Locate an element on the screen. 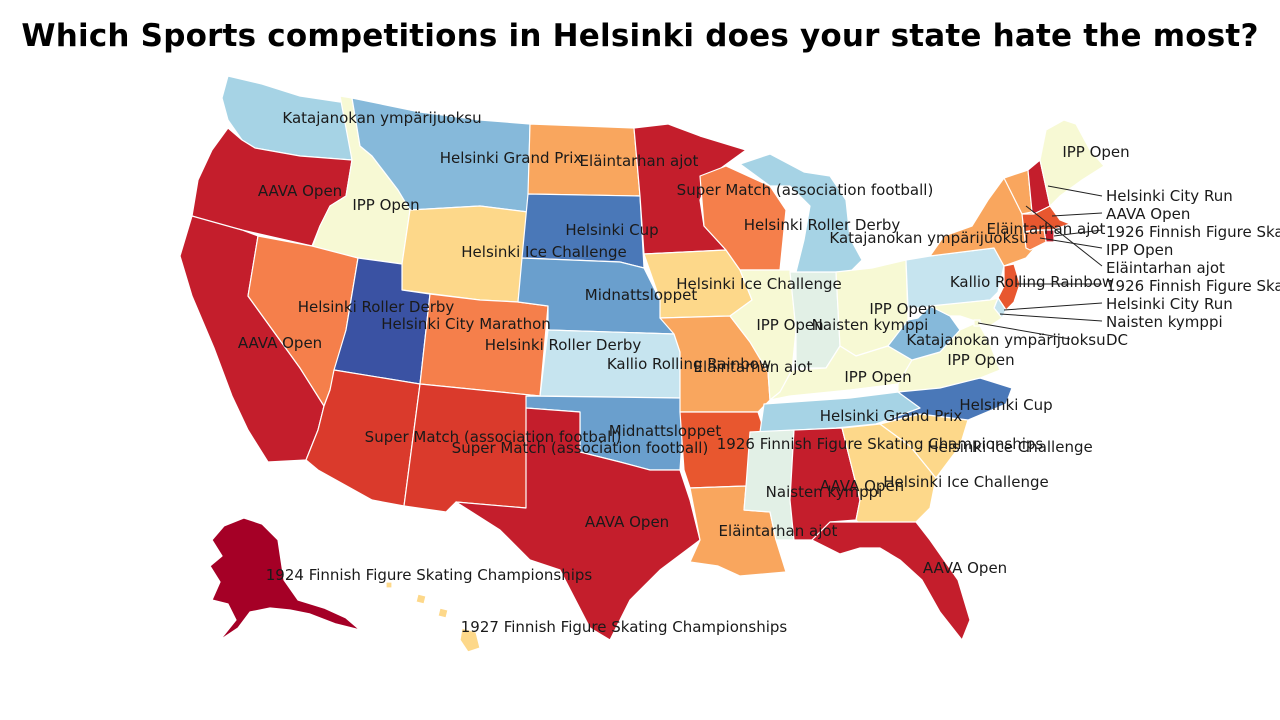 This screenshot has width=1280, height=720. state-md: Naisten kymppi is located at coordinates (966, 312).